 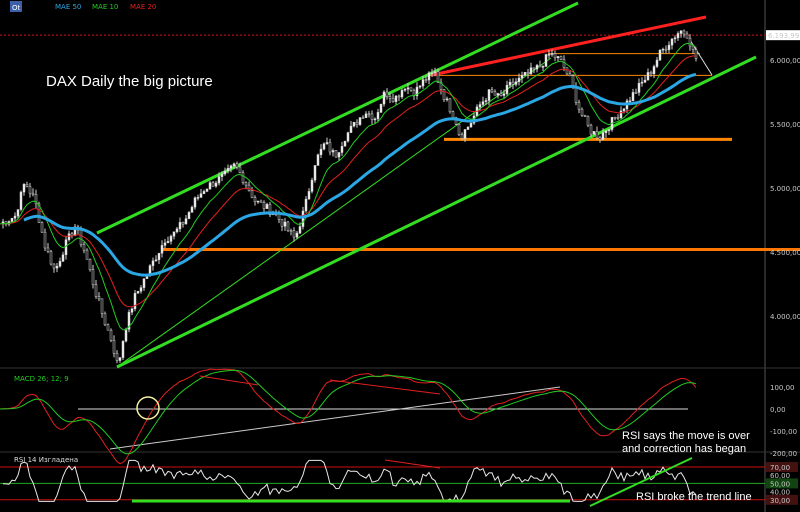 I want to click on macd-trend-line, so click(x=335, y=418).